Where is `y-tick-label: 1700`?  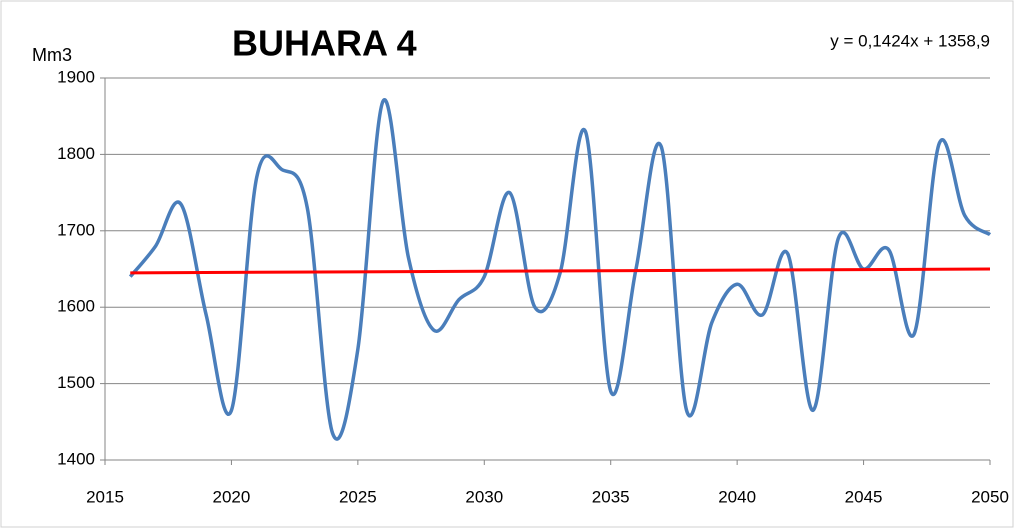
y-tick-label: 1700 is located at coordinates (76, 229).